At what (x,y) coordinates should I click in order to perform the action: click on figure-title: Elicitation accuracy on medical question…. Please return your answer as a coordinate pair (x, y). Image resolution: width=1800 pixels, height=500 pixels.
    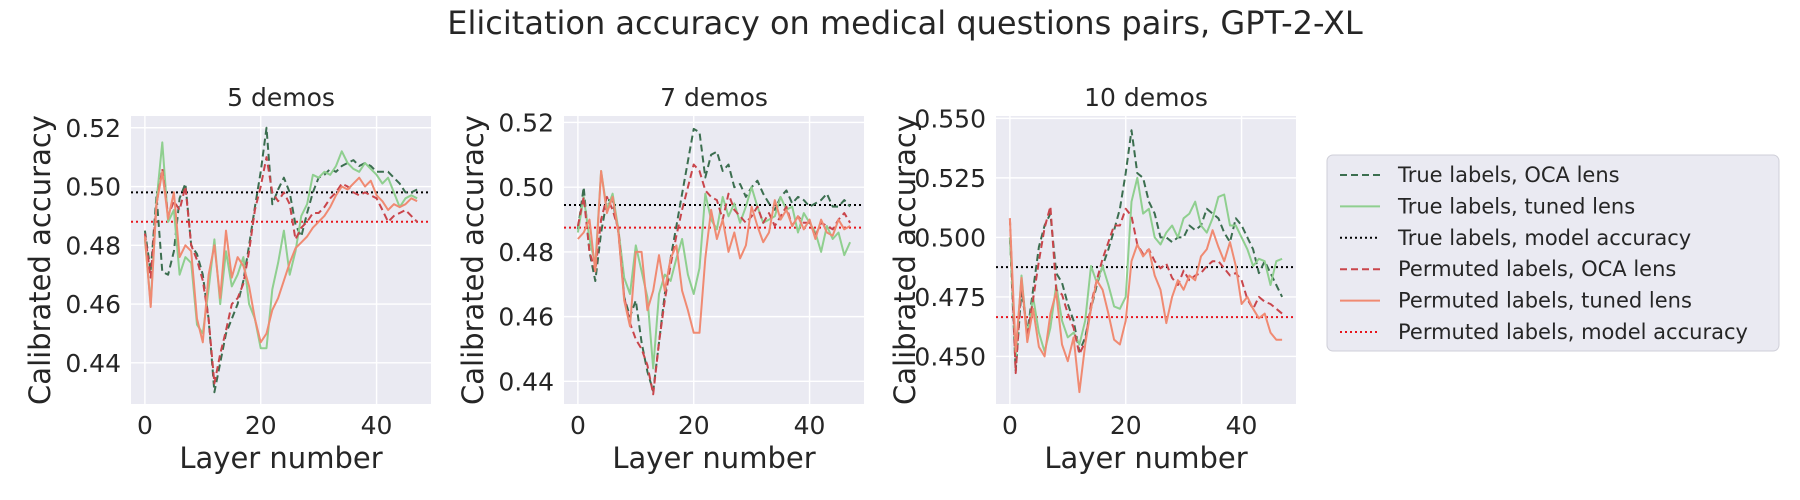
    Looking at the image, I should click on (905, 23).